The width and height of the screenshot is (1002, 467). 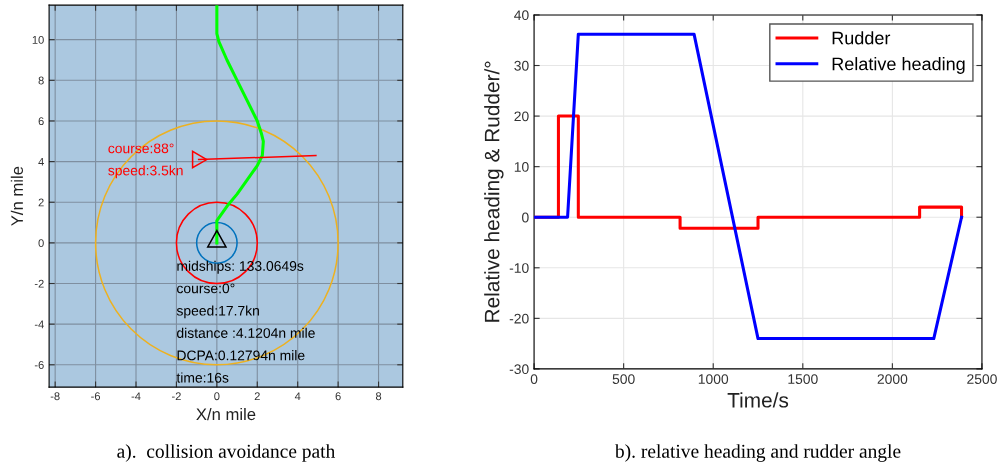 I want to click on x-tick-label: -8, so click(x=55, y=396).